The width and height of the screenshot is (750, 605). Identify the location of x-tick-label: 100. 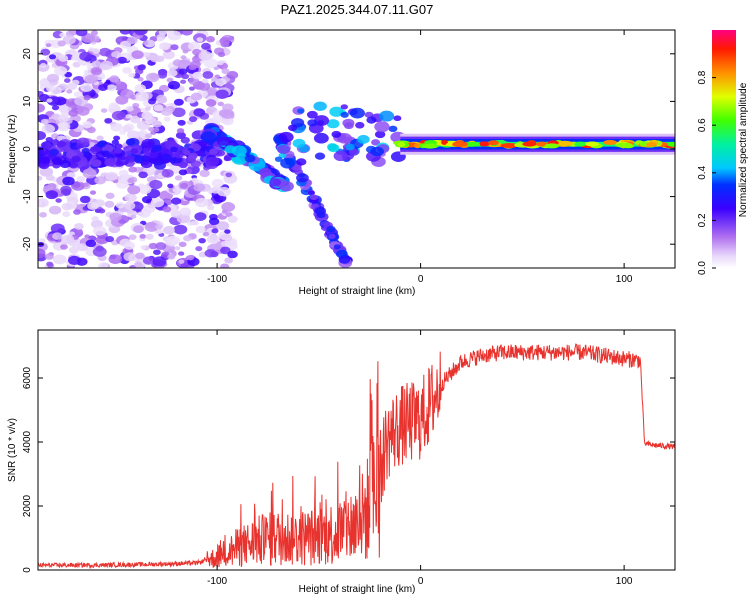
(624, 279).